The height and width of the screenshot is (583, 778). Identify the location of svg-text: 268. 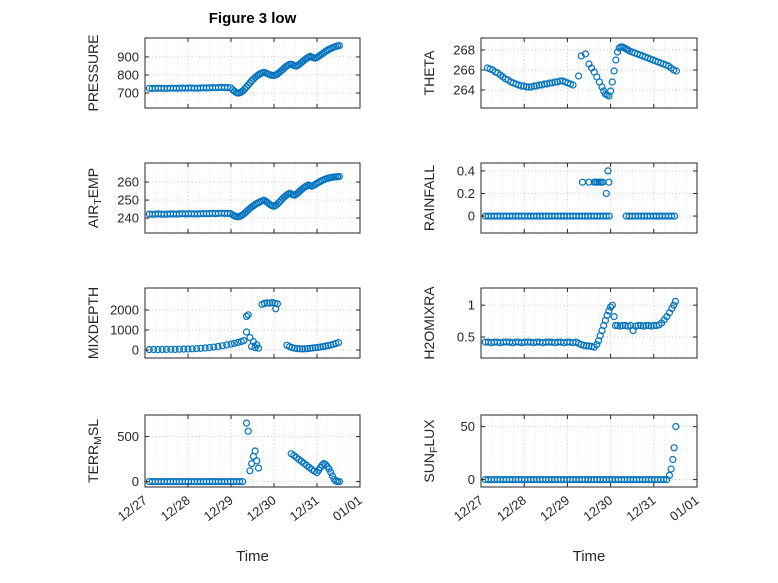
(464, 50).